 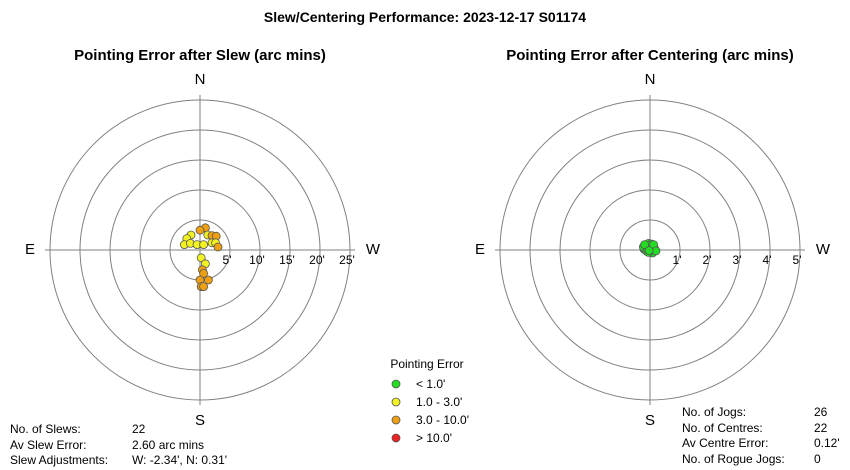 What do you see at coordinates (677, 260) in the screenshot?
I see `centering-ring-label: 1'` at bounding box center [677, 260].